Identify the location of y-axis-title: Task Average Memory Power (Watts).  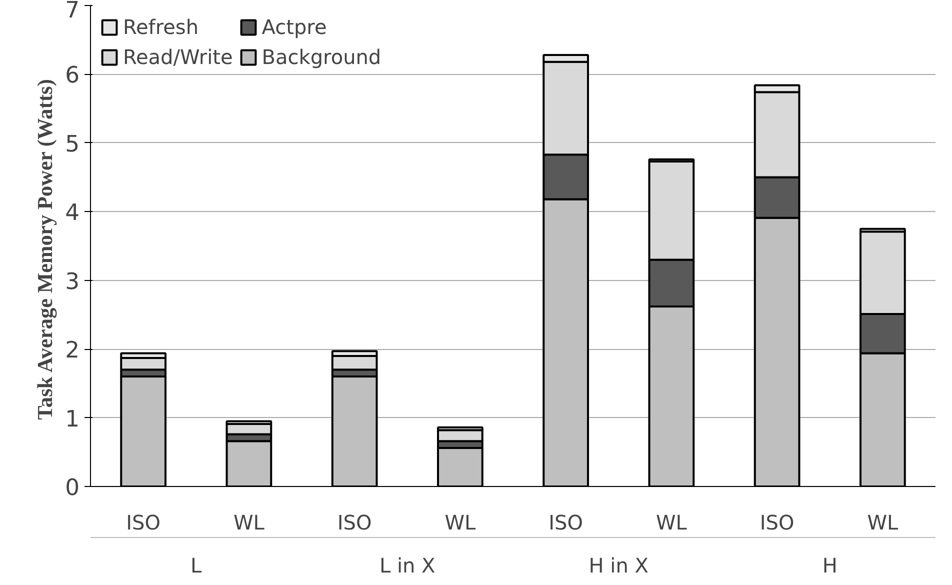
(45, 249).